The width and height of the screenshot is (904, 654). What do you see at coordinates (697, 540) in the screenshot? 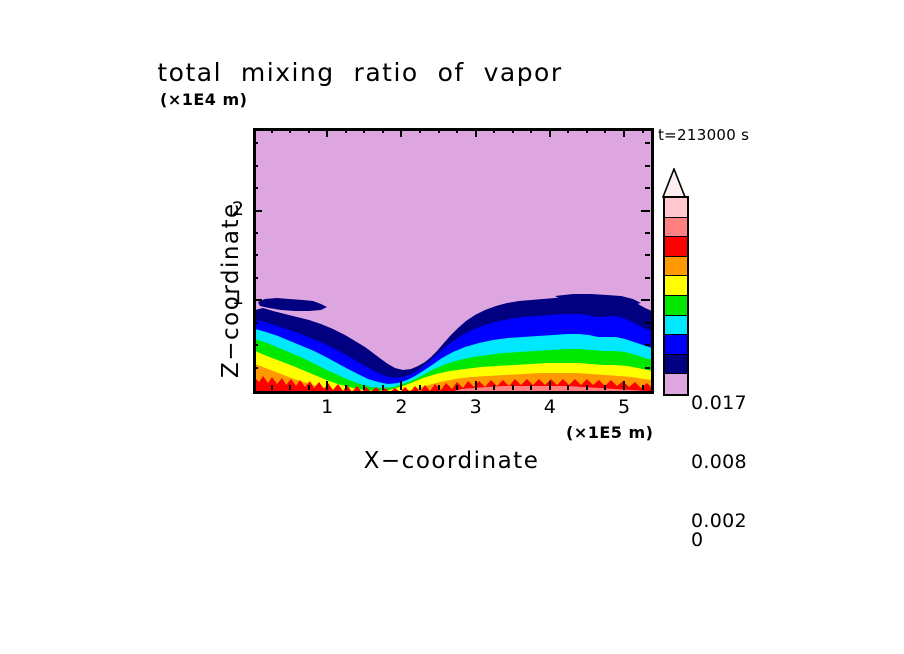
I see `colorbar-tick-label: 0` at bounding box center [697, 540].